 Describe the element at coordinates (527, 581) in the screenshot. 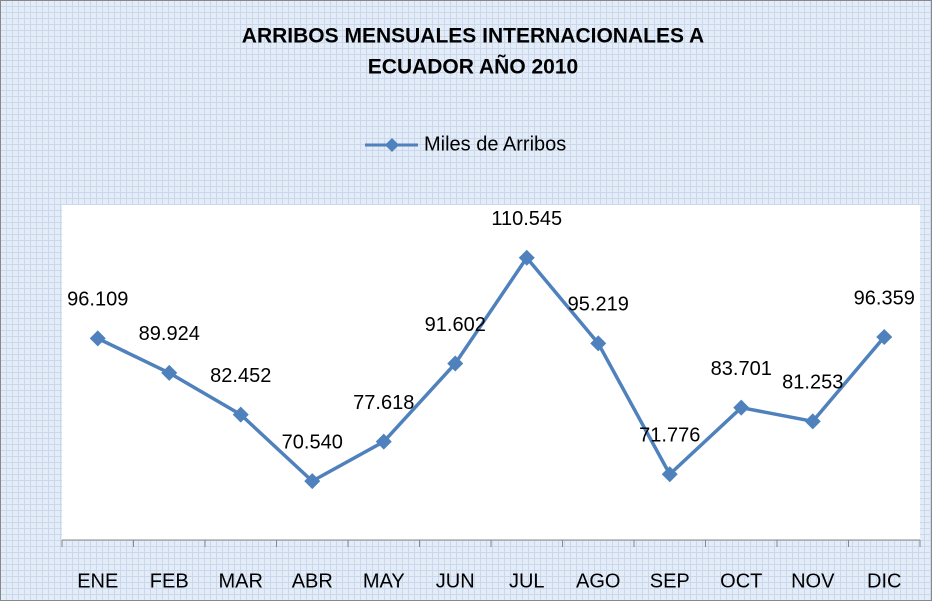

I see `x-tick-label: JUL` at that location.